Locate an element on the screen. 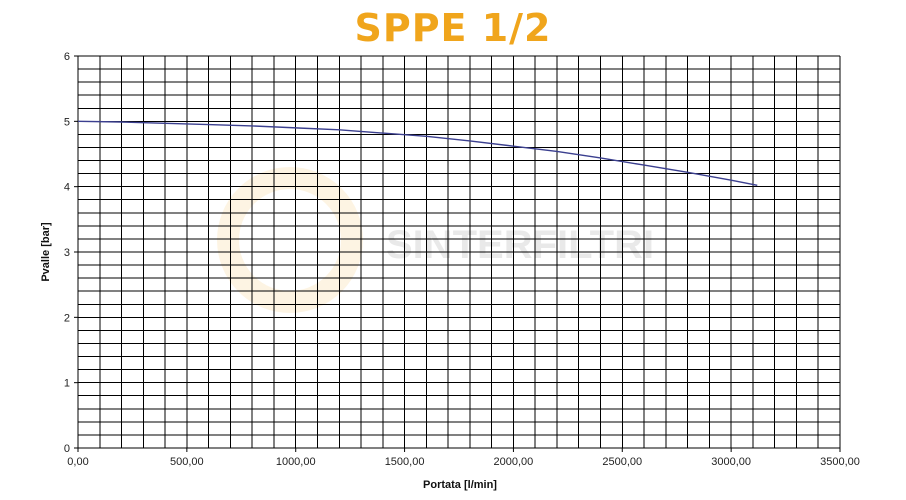  watermark-text: SINTERFILTRI is located at coordinates (520, 245).